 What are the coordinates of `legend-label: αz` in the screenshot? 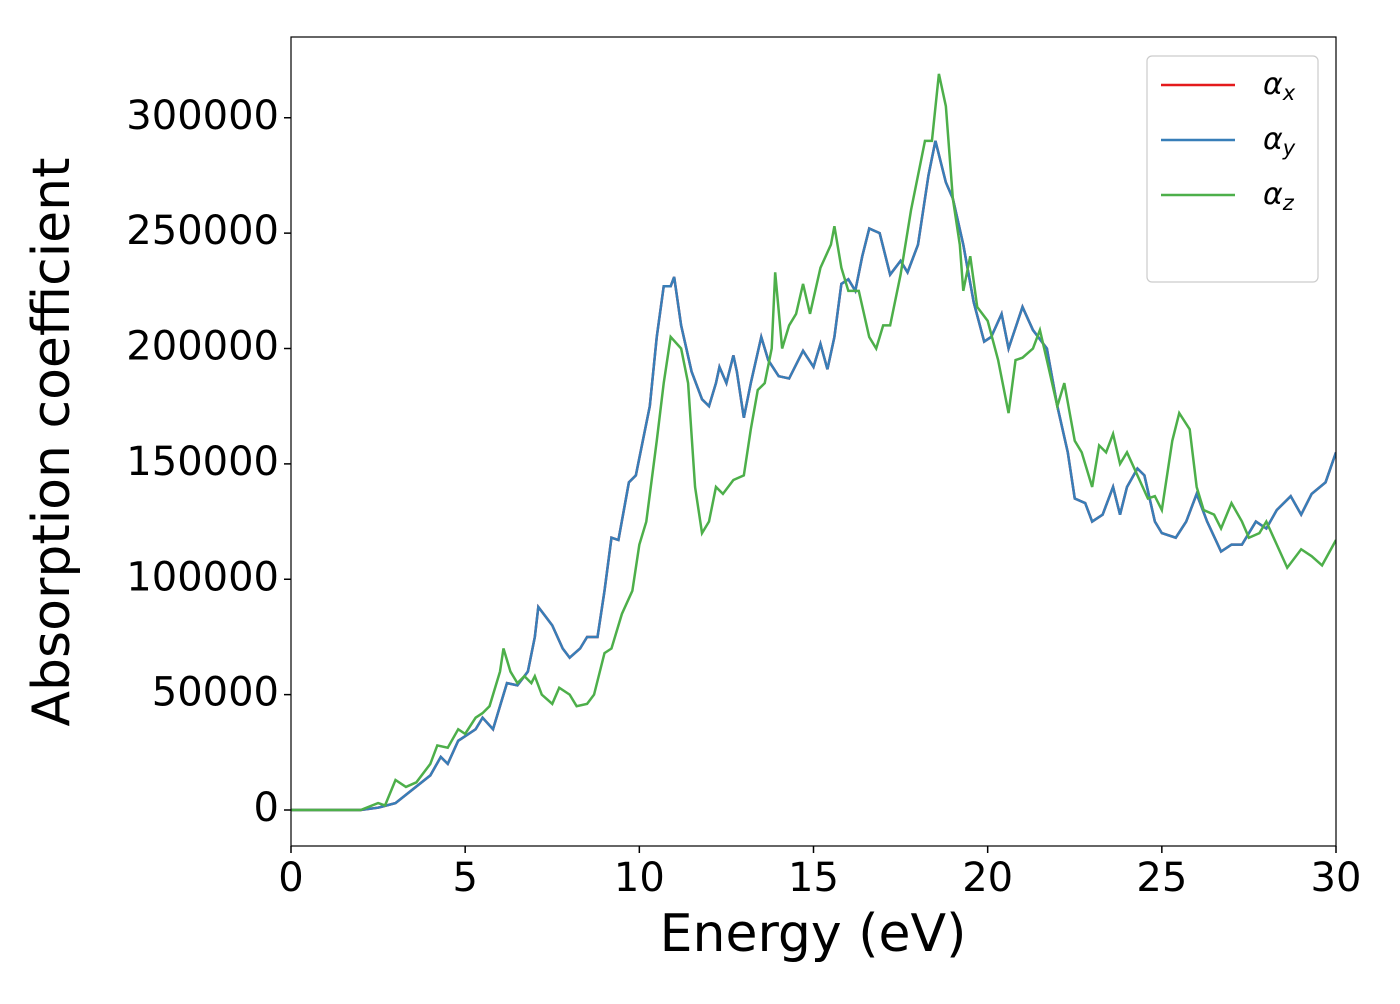 It's located at (1279, 196).